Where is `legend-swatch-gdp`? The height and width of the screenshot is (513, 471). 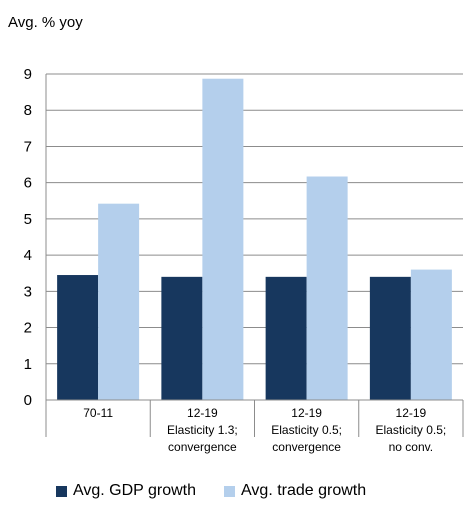
legend-swatch-gdp is located at coordinates (61, 491).